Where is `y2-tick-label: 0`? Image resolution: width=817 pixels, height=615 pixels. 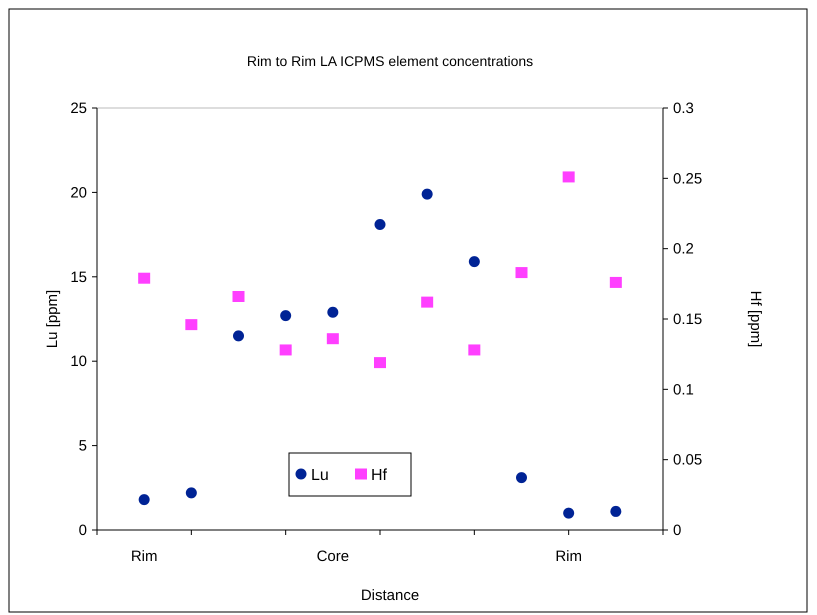 y2-tick-label: 0 is located at coordinates (677, 530).